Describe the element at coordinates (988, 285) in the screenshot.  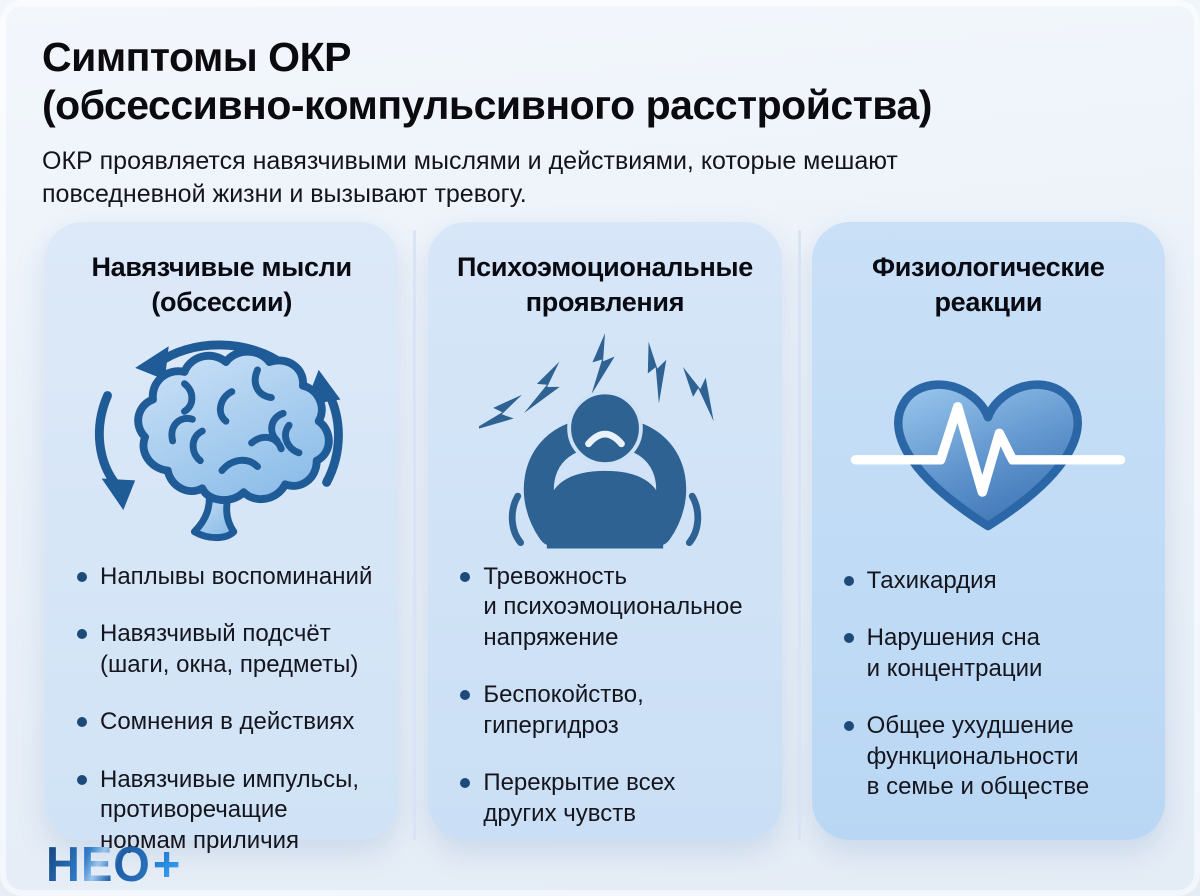
I see `card-title: Физиологические реакции` at that location.